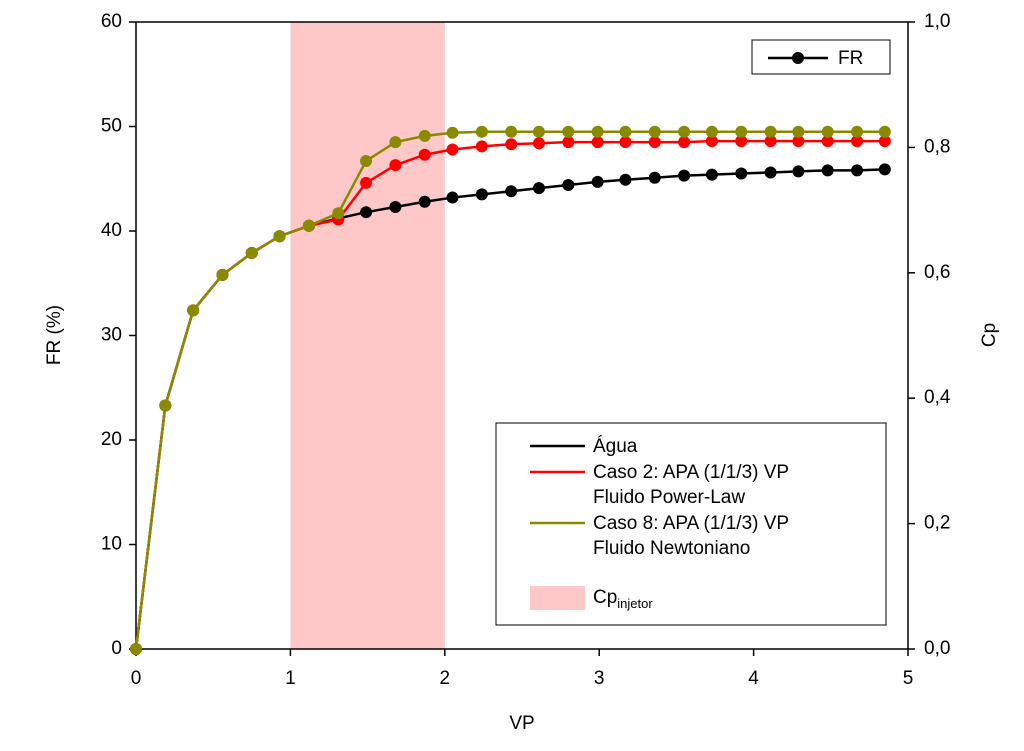 The height and width of the screenshot is (751, 1024). Describe the element at coordinates (445, 678) in the screenshot. I see `x-tick-label: 2` at that location.